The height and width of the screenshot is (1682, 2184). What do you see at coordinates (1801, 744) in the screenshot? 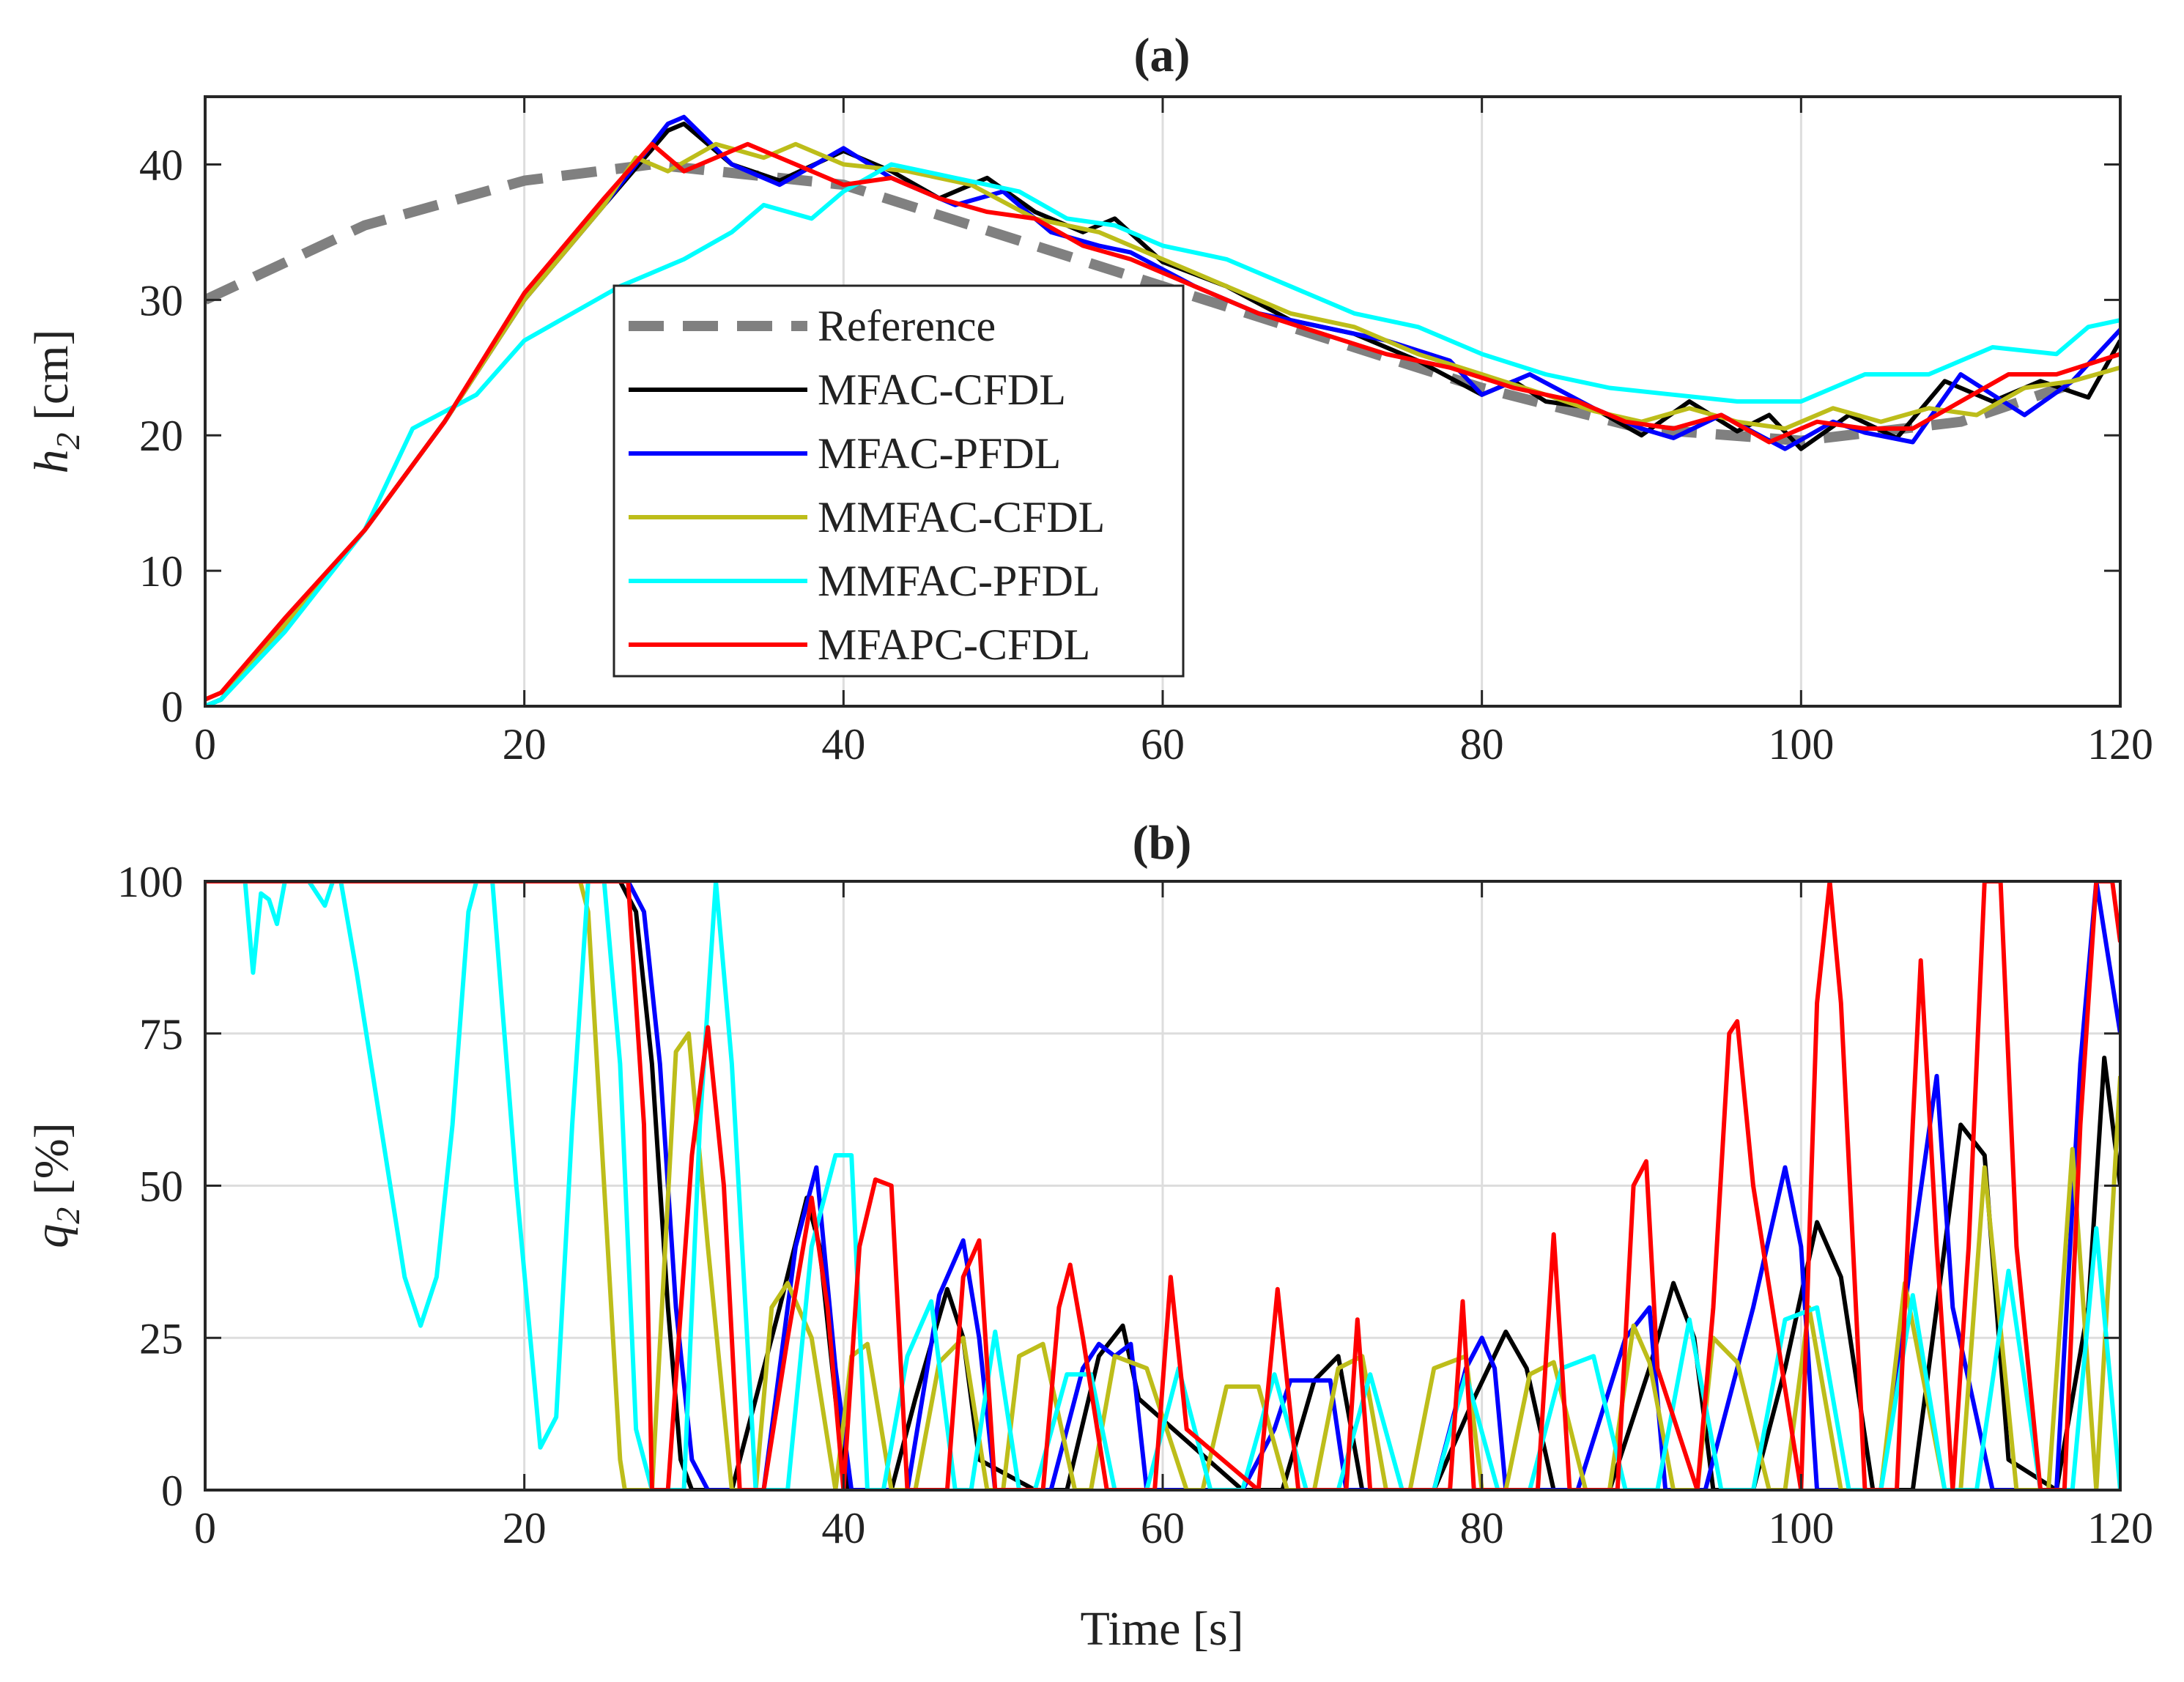
I see `panel-a-x-tick-label-100: 100` at bounding box center [1801, 744].